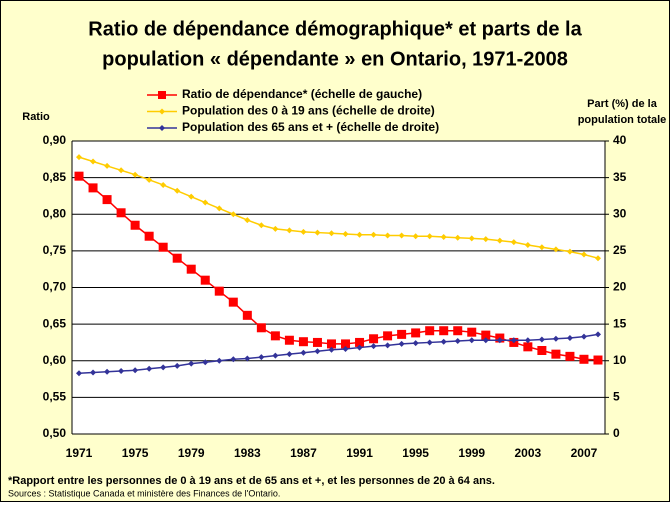 This screenshot has height=507, width=670. Describe the element at coordinates (620, 213) in the screenshot. I see `y2-tick-label: 30` at that location.